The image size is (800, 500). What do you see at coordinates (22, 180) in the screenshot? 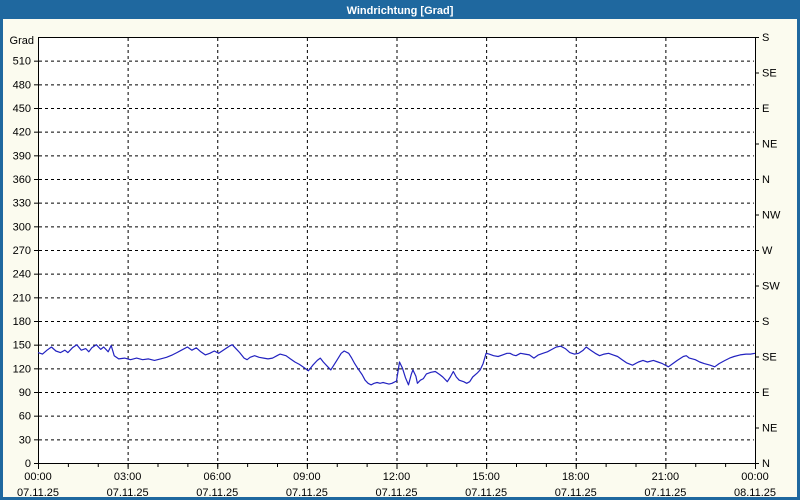
I see `y-left-tick-label: 360` at bounding box center [22, 180].